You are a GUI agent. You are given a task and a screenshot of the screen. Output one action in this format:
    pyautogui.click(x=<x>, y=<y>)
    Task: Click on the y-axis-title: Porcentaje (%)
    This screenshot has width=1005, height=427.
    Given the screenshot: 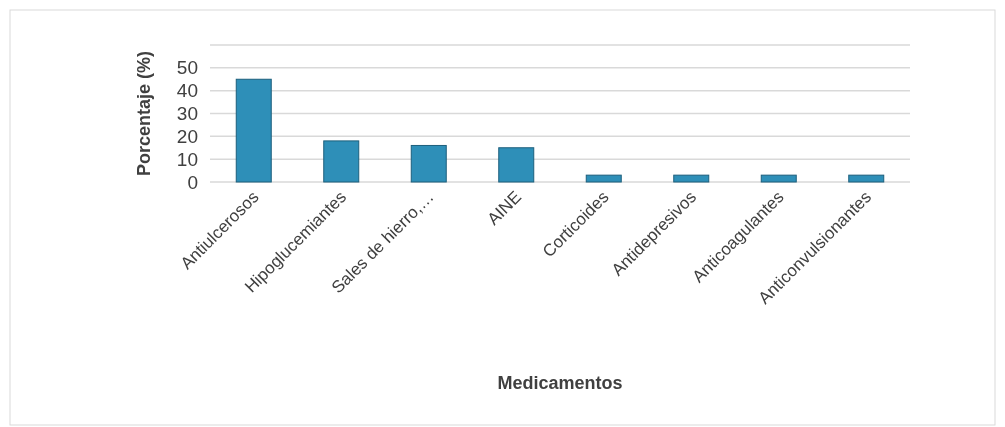 What is the action you would take?
    pyautogui.click(x=144, y=113)
    